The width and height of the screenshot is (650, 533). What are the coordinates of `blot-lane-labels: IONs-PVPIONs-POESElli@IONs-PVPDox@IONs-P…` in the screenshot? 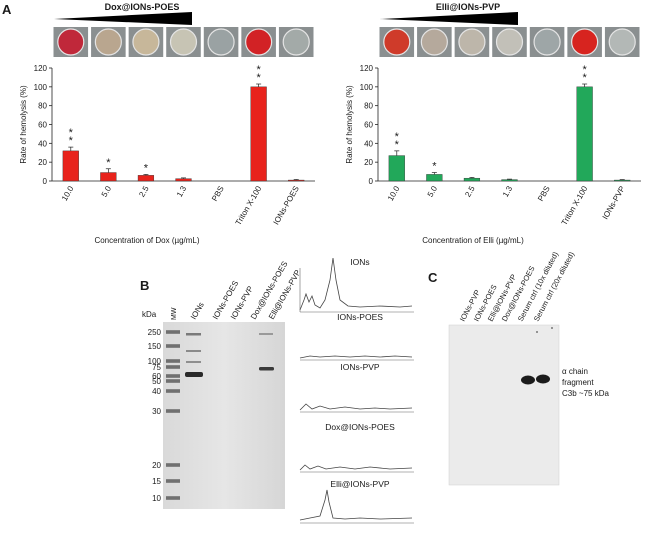 It's located at (517, 286).